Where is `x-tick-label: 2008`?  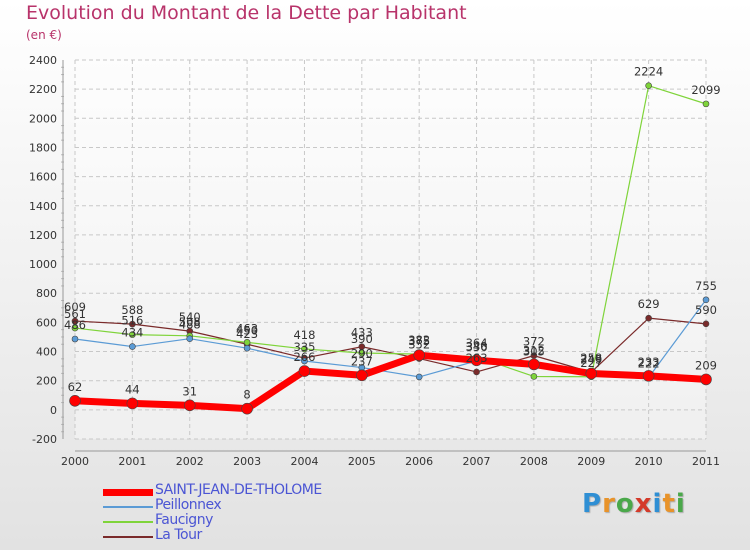
x-tick-label: 2008 is located at coordinates (534, 461).